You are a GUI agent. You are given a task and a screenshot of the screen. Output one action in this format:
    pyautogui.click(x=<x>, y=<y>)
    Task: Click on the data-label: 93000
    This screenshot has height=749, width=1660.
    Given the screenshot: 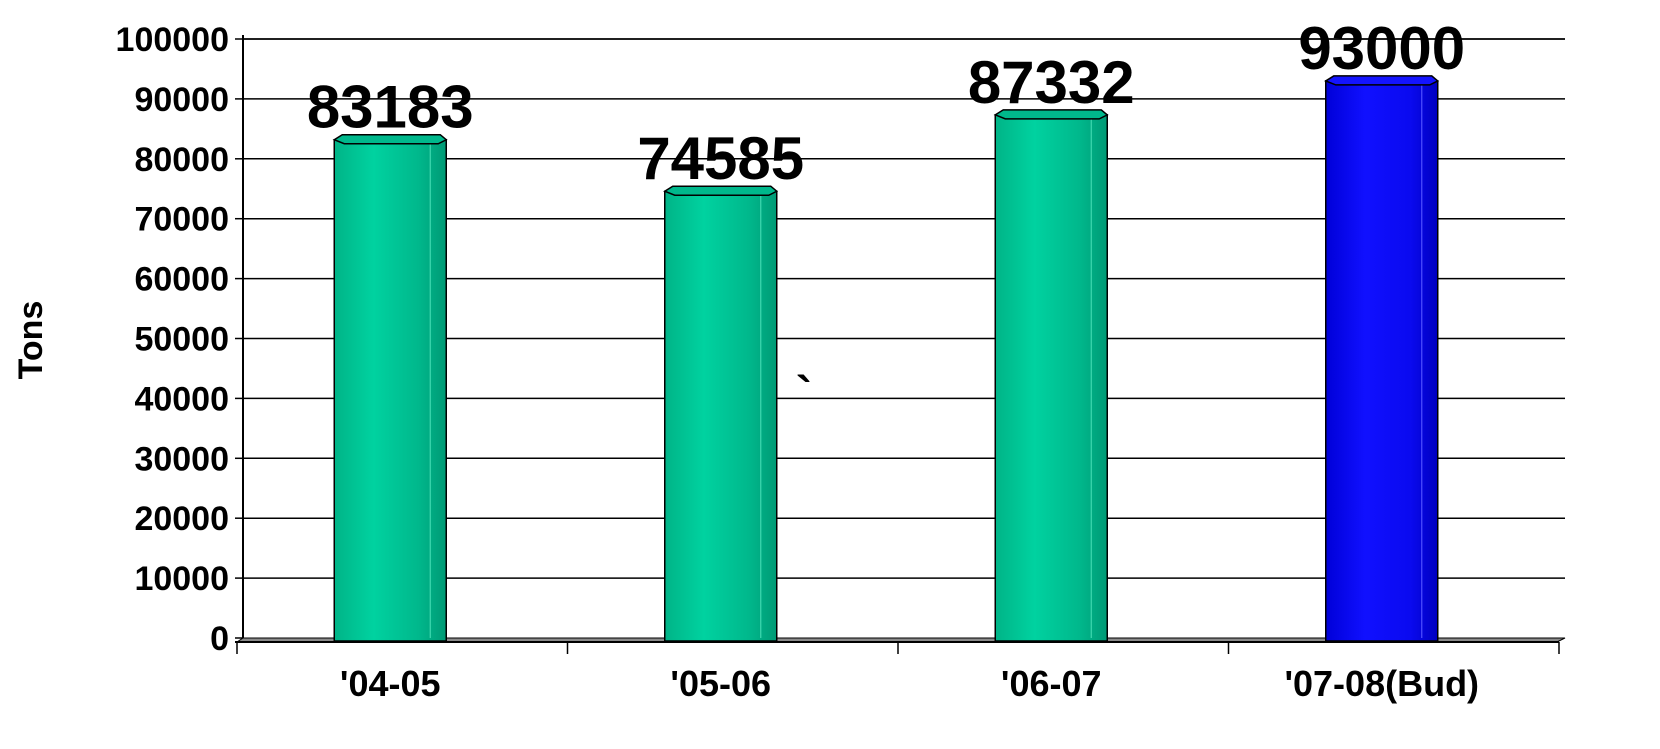 What is the action you would take?
    pyautogui.click(x=1381, y=48)
    